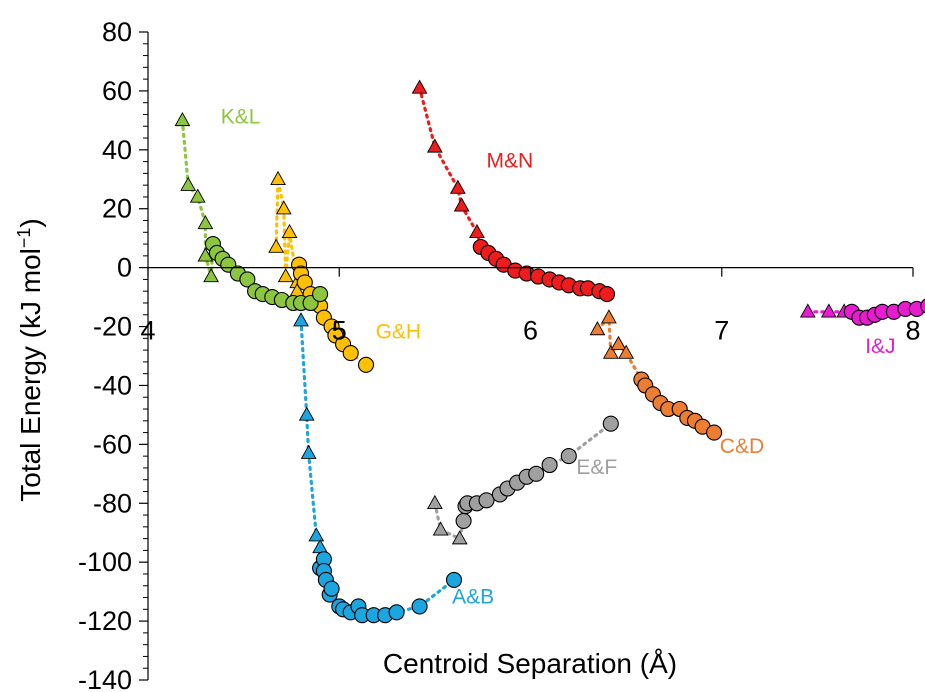 This screenshot has height=692, width=925. What do you see at coordinates (880, 346) in the screenshot?
I see `series-label-i-j: I&J` at bounding box center [880, 346].